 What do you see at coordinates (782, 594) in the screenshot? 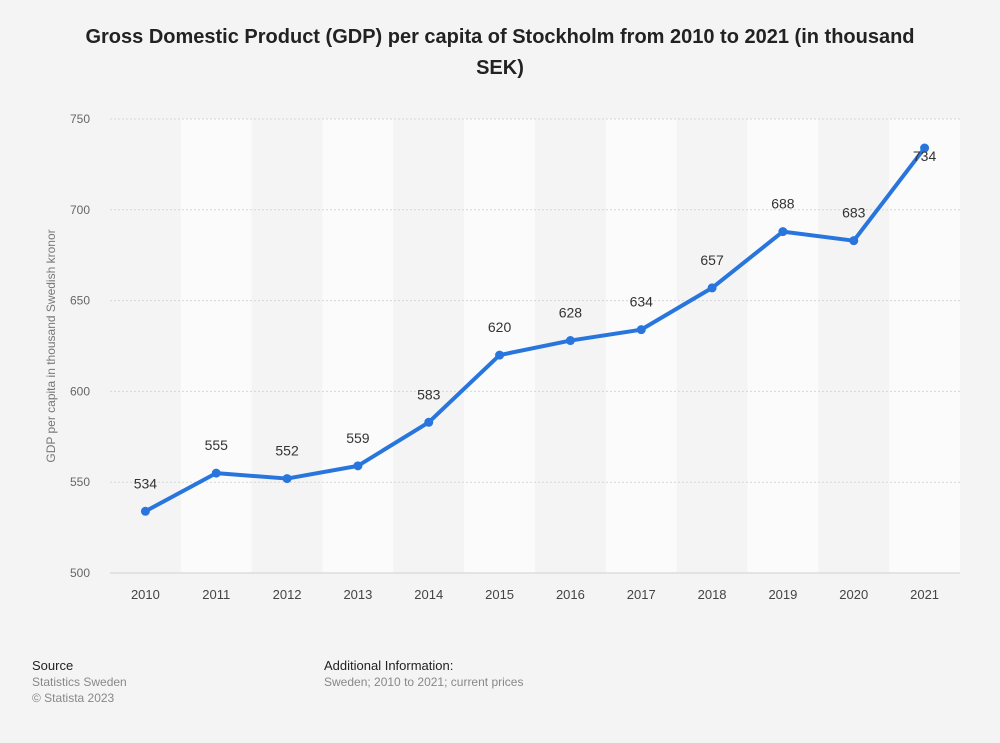
I see `x-tick-label: 2019` at bounding box center [782, 594].